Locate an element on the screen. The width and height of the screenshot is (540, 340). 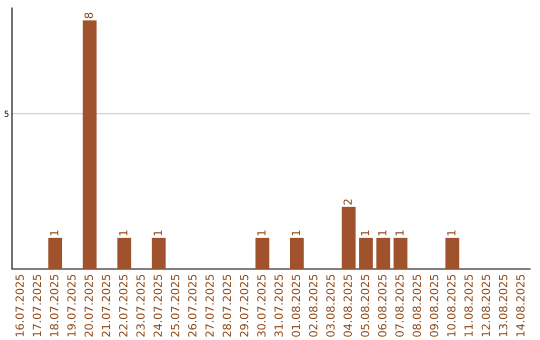
data-label: 8 is located at coordinates (88, 15).